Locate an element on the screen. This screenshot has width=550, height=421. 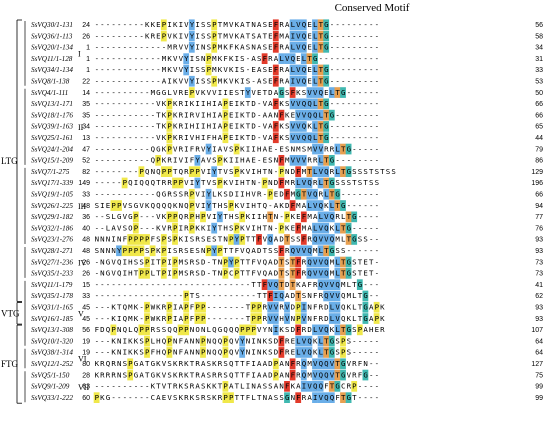
residue: N is located at coordinates (197, 340).